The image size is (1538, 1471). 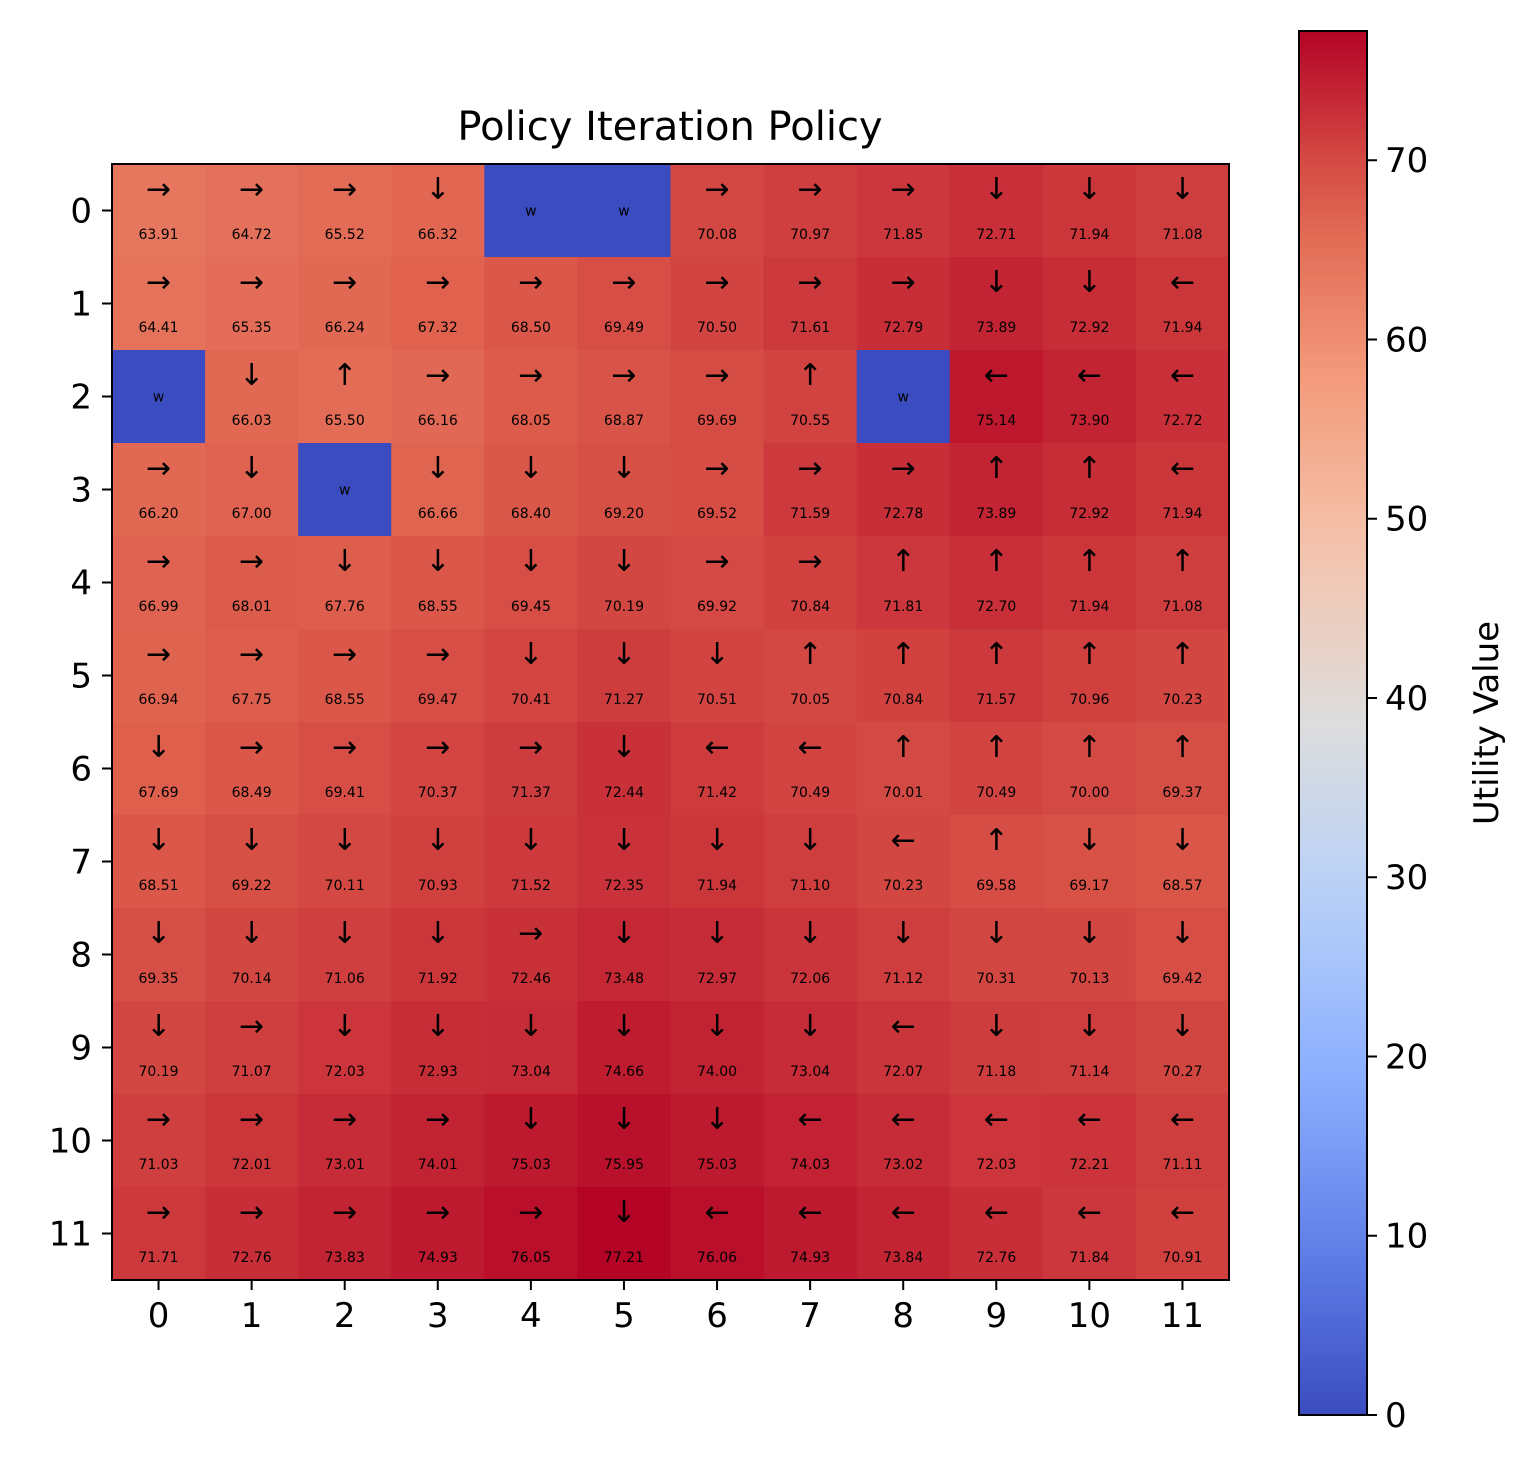 I want to click on utility-value-label: 69.47, so click(x=438, y=700).